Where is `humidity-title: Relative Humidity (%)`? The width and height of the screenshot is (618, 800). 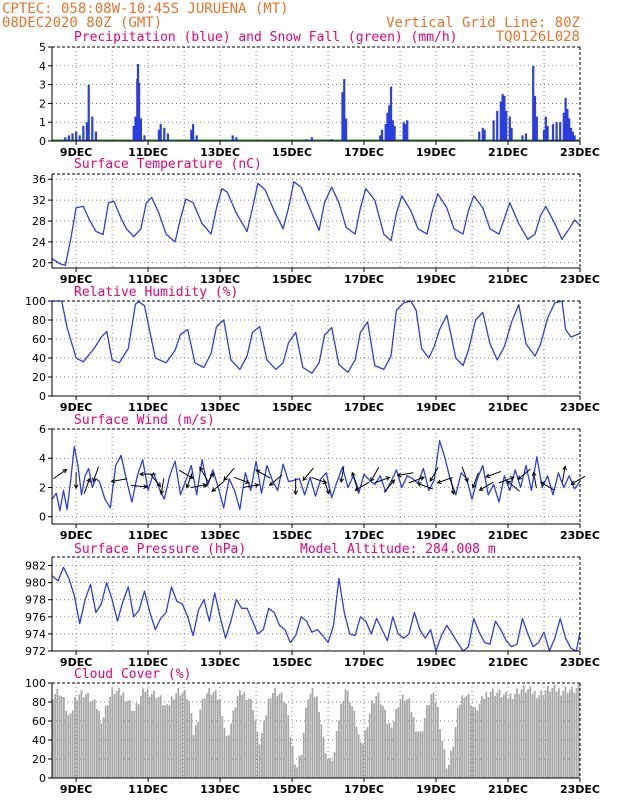 humidity-title: Relative Humidity (%) is located at coordinates (156, 292).